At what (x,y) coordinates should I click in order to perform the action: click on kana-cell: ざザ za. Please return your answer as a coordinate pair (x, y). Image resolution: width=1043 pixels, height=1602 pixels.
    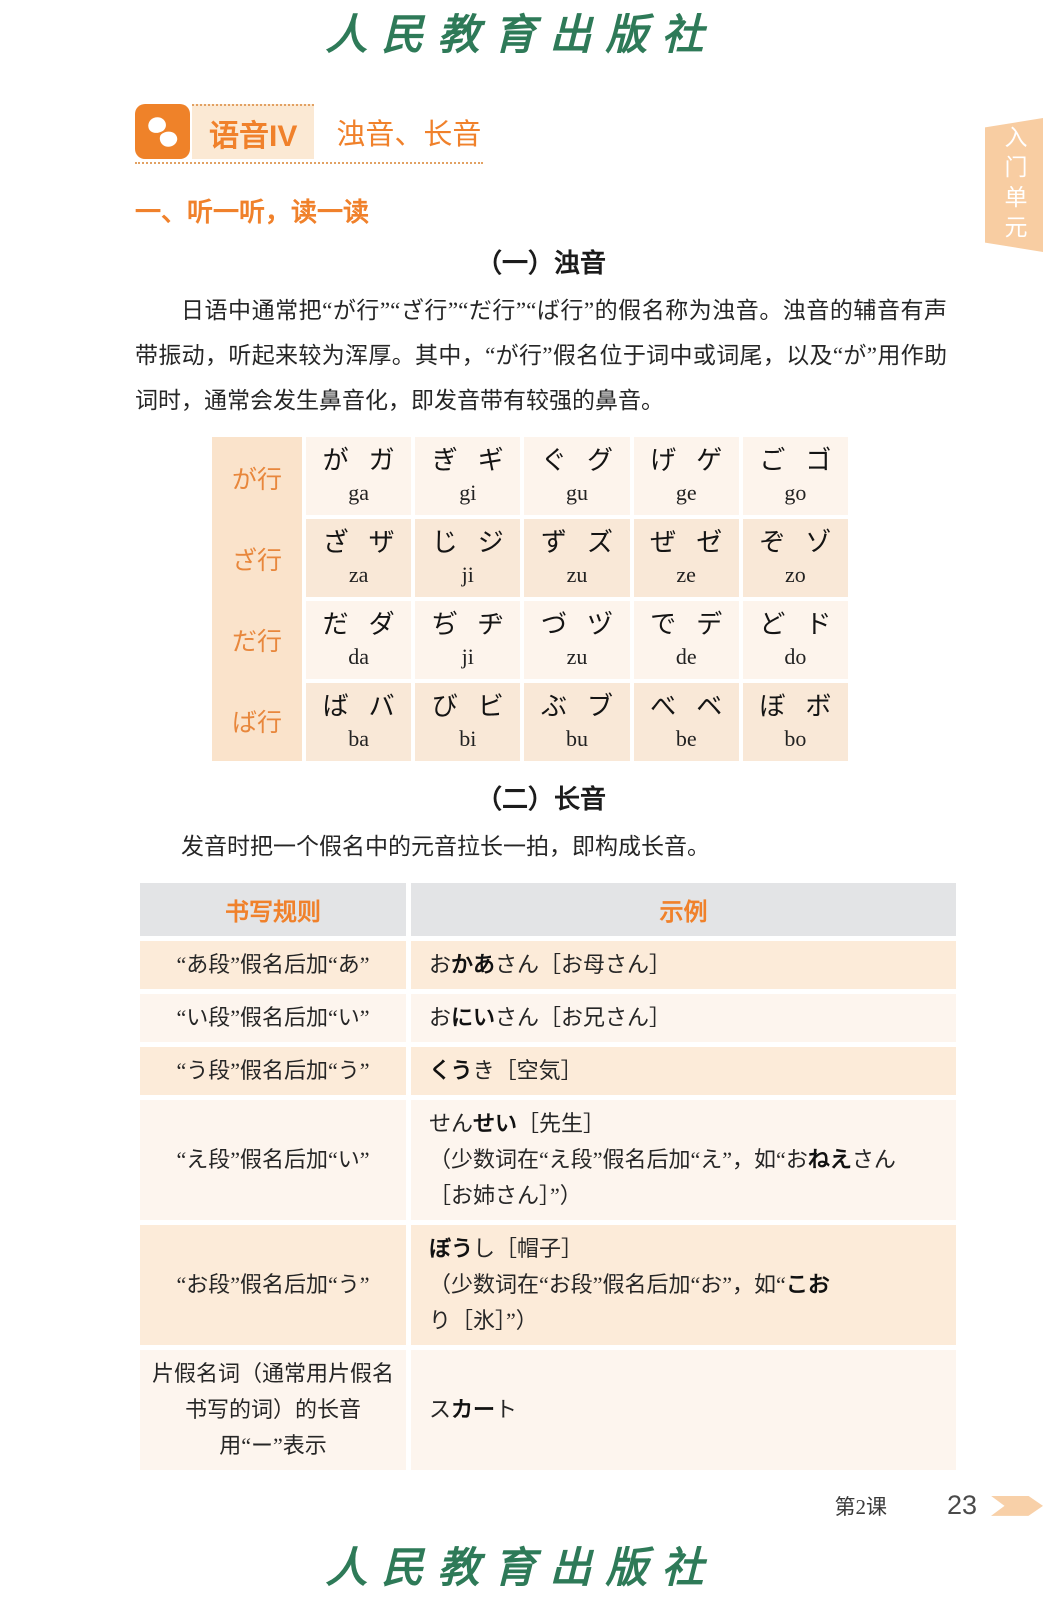
    Looking at the image, I should click on (359, 558).